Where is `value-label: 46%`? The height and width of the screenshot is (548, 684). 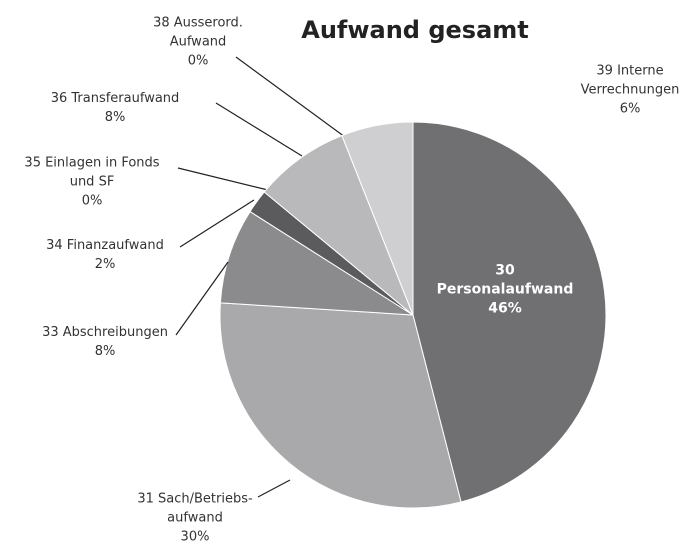 value-label: 46% is located at coordinates (505, 308).